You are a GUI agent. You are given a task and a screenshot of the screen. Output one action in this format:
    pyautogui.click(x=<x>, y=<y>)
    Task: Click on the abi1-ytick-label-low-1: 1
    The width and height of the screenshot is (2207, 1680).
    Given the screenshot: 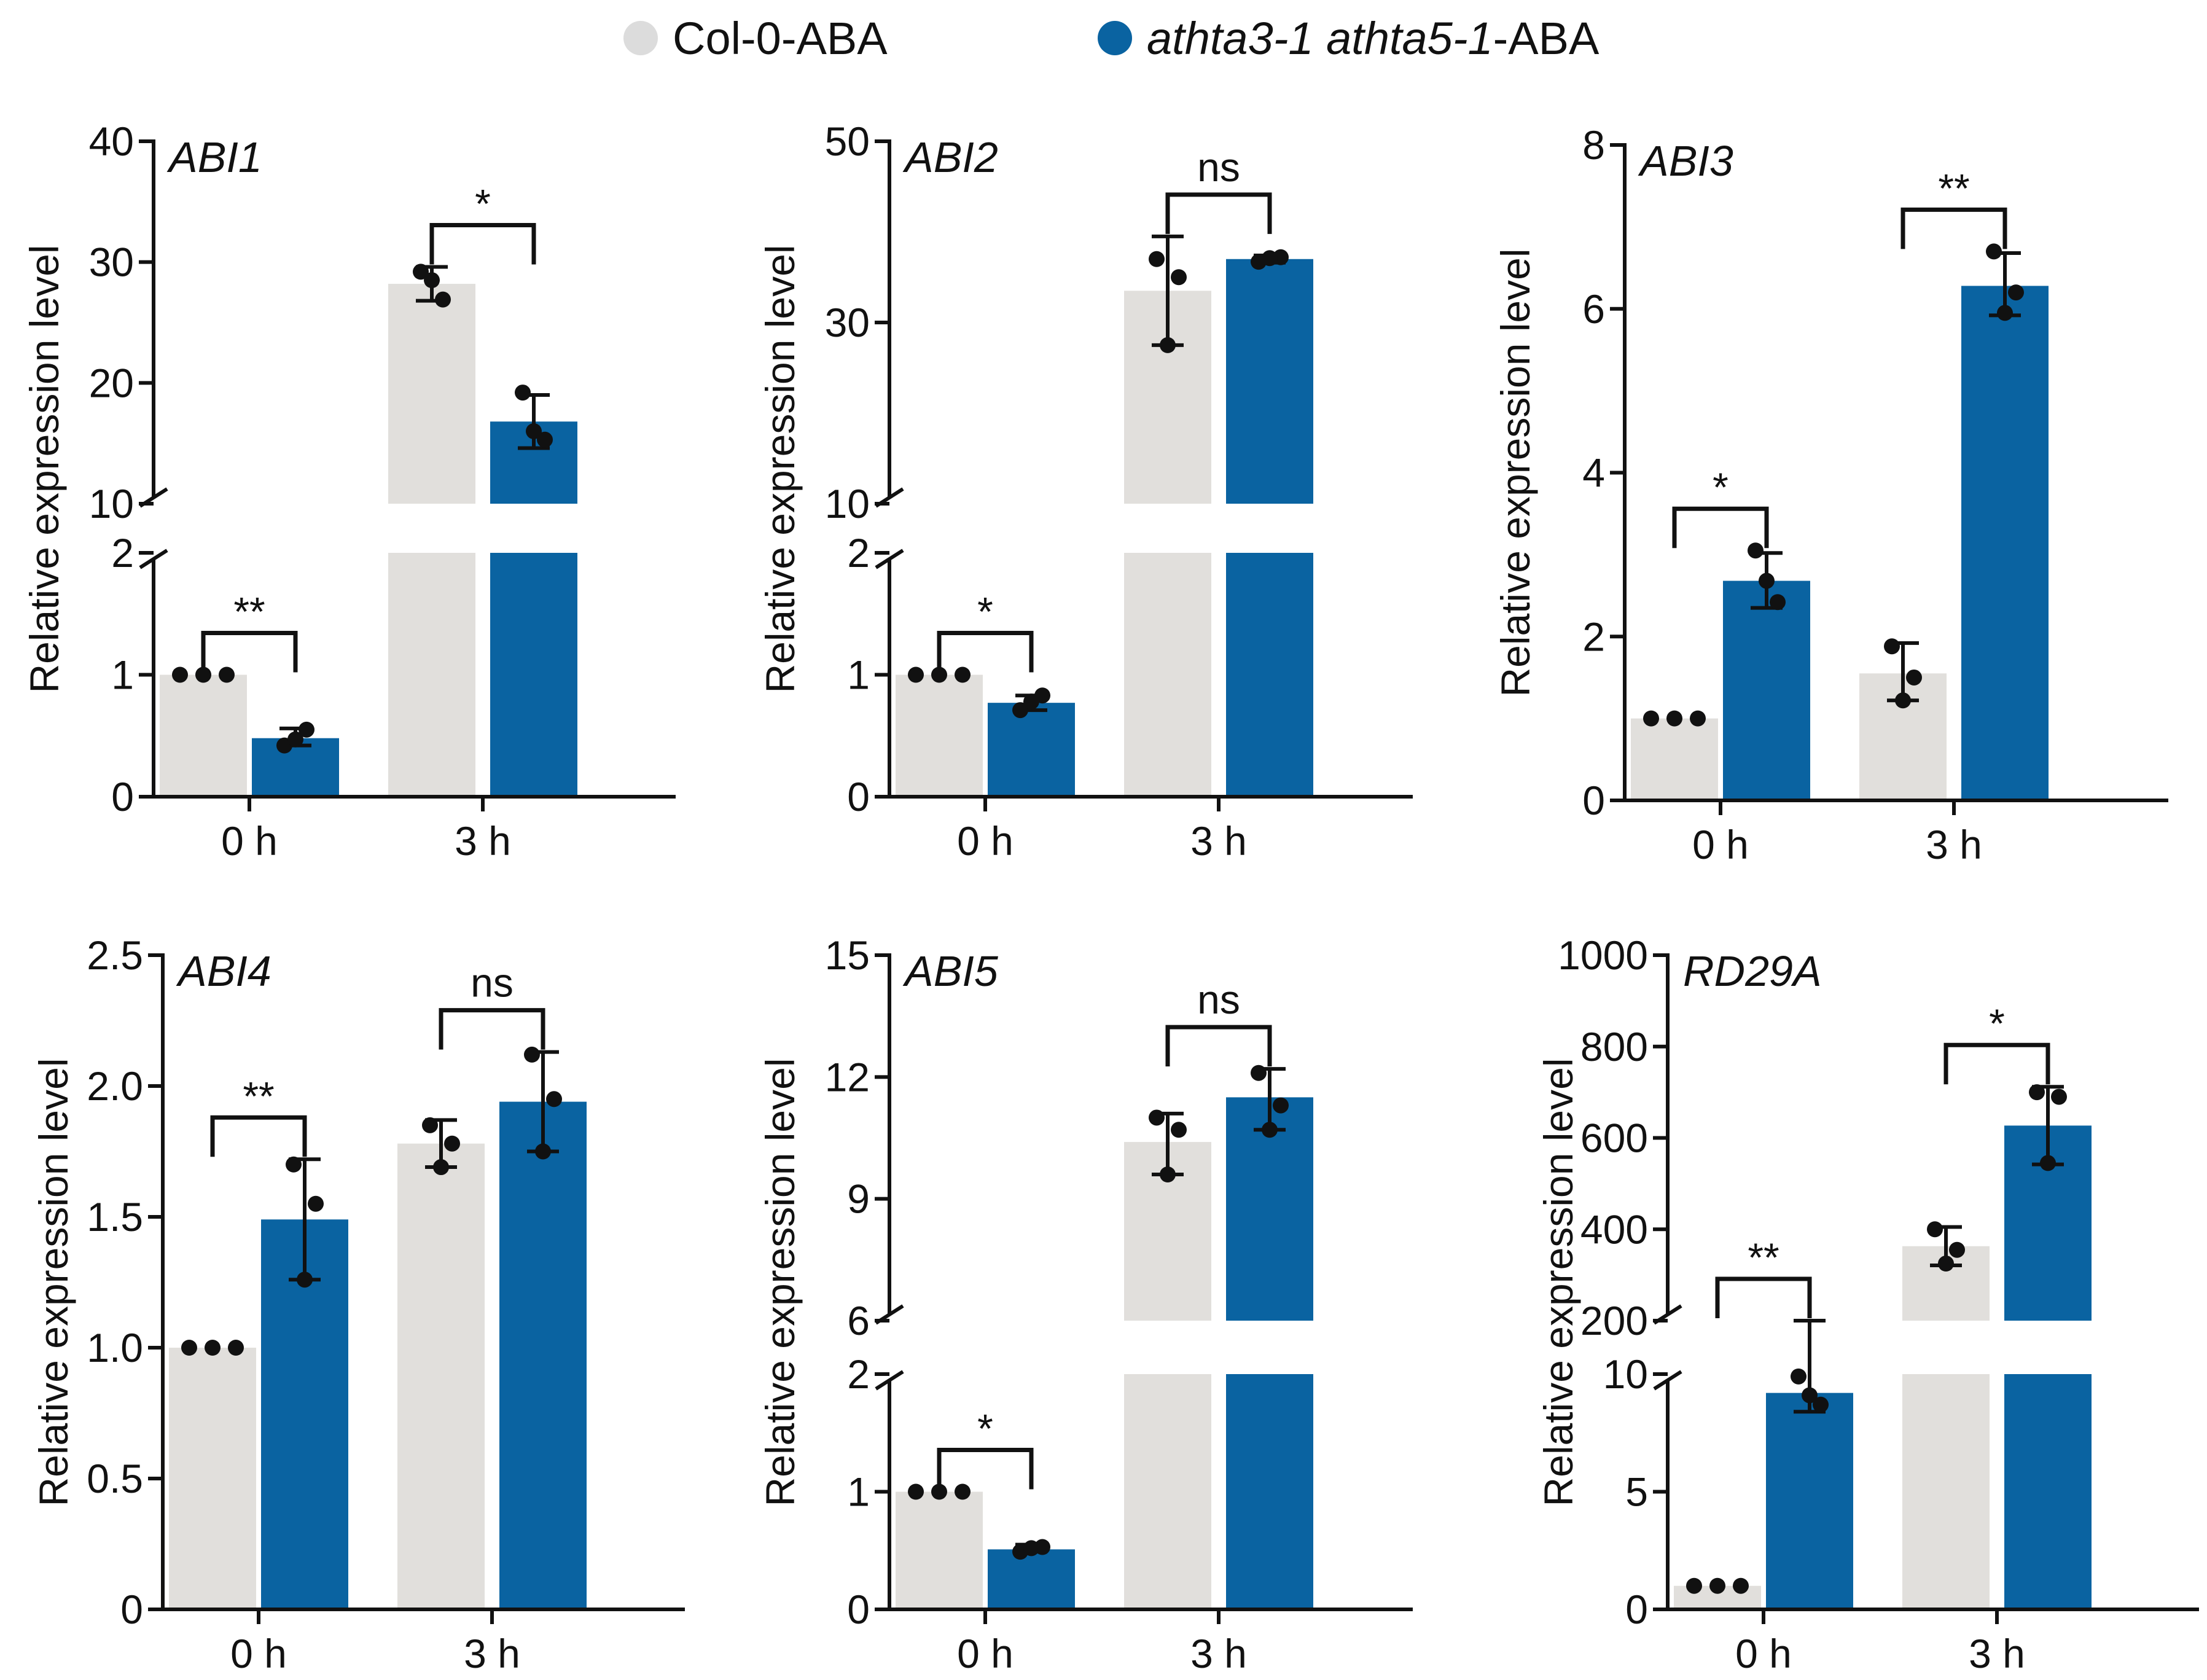 What is the action you would take?
    pyautogui.click(x=122, y=675)
    